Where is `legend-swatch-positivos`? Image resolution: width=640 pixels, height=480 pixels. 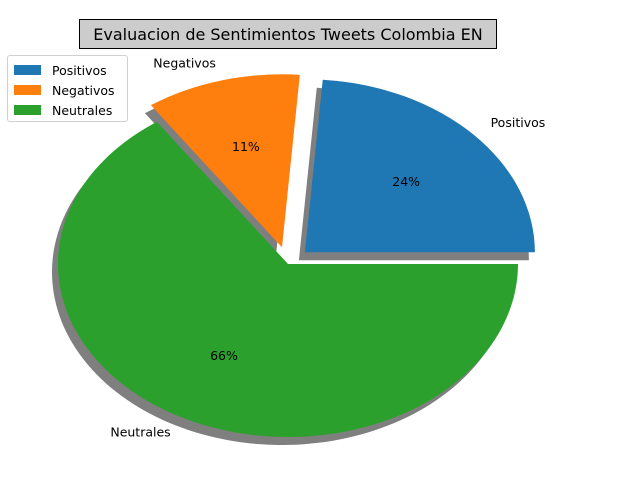 legend-swatch-positivos is located at coordinates (27, 70).